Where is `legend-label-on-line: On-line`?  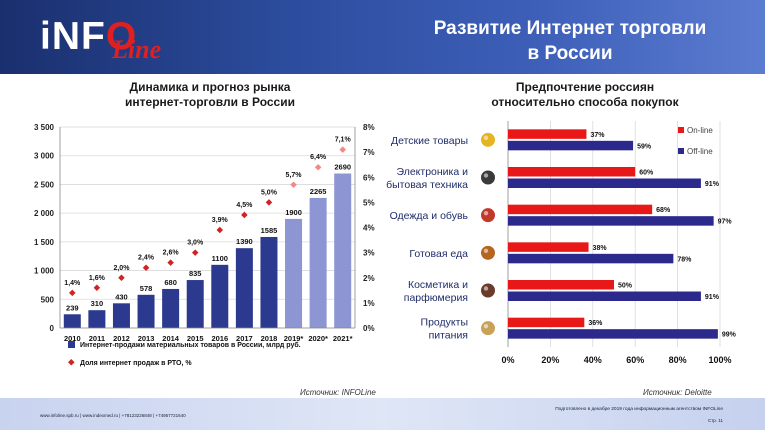
legend-label-on-line: On-line is located at coordinates (700, 130).